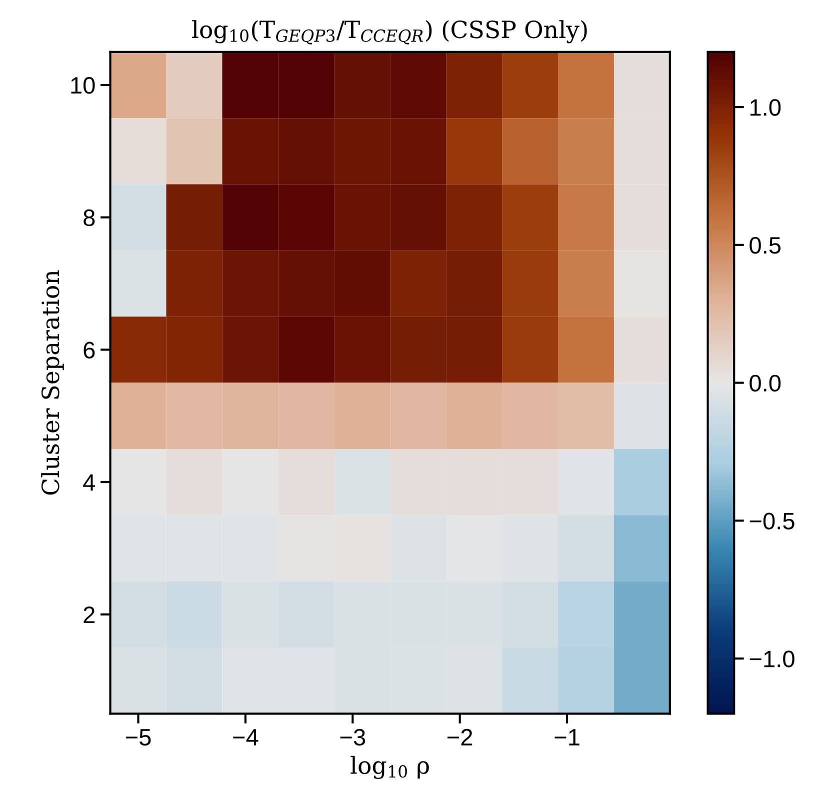  I want to click on x-axis-title: log$_{10}$ ρ, so click(389, 768).